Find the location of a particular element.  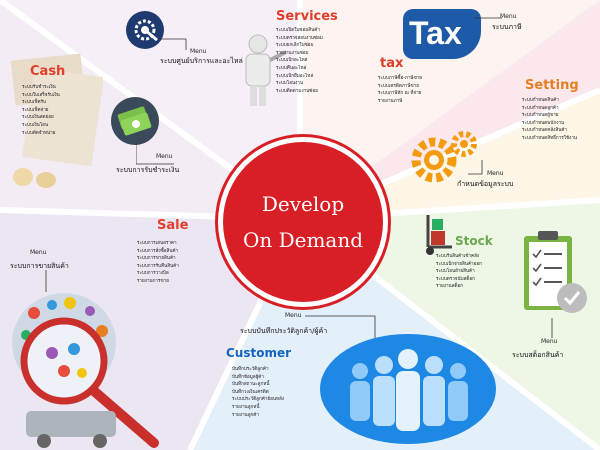

customer-item: ระบบประวัติลูกค้าย้อนหลัง is located at coordinates (258, 400).